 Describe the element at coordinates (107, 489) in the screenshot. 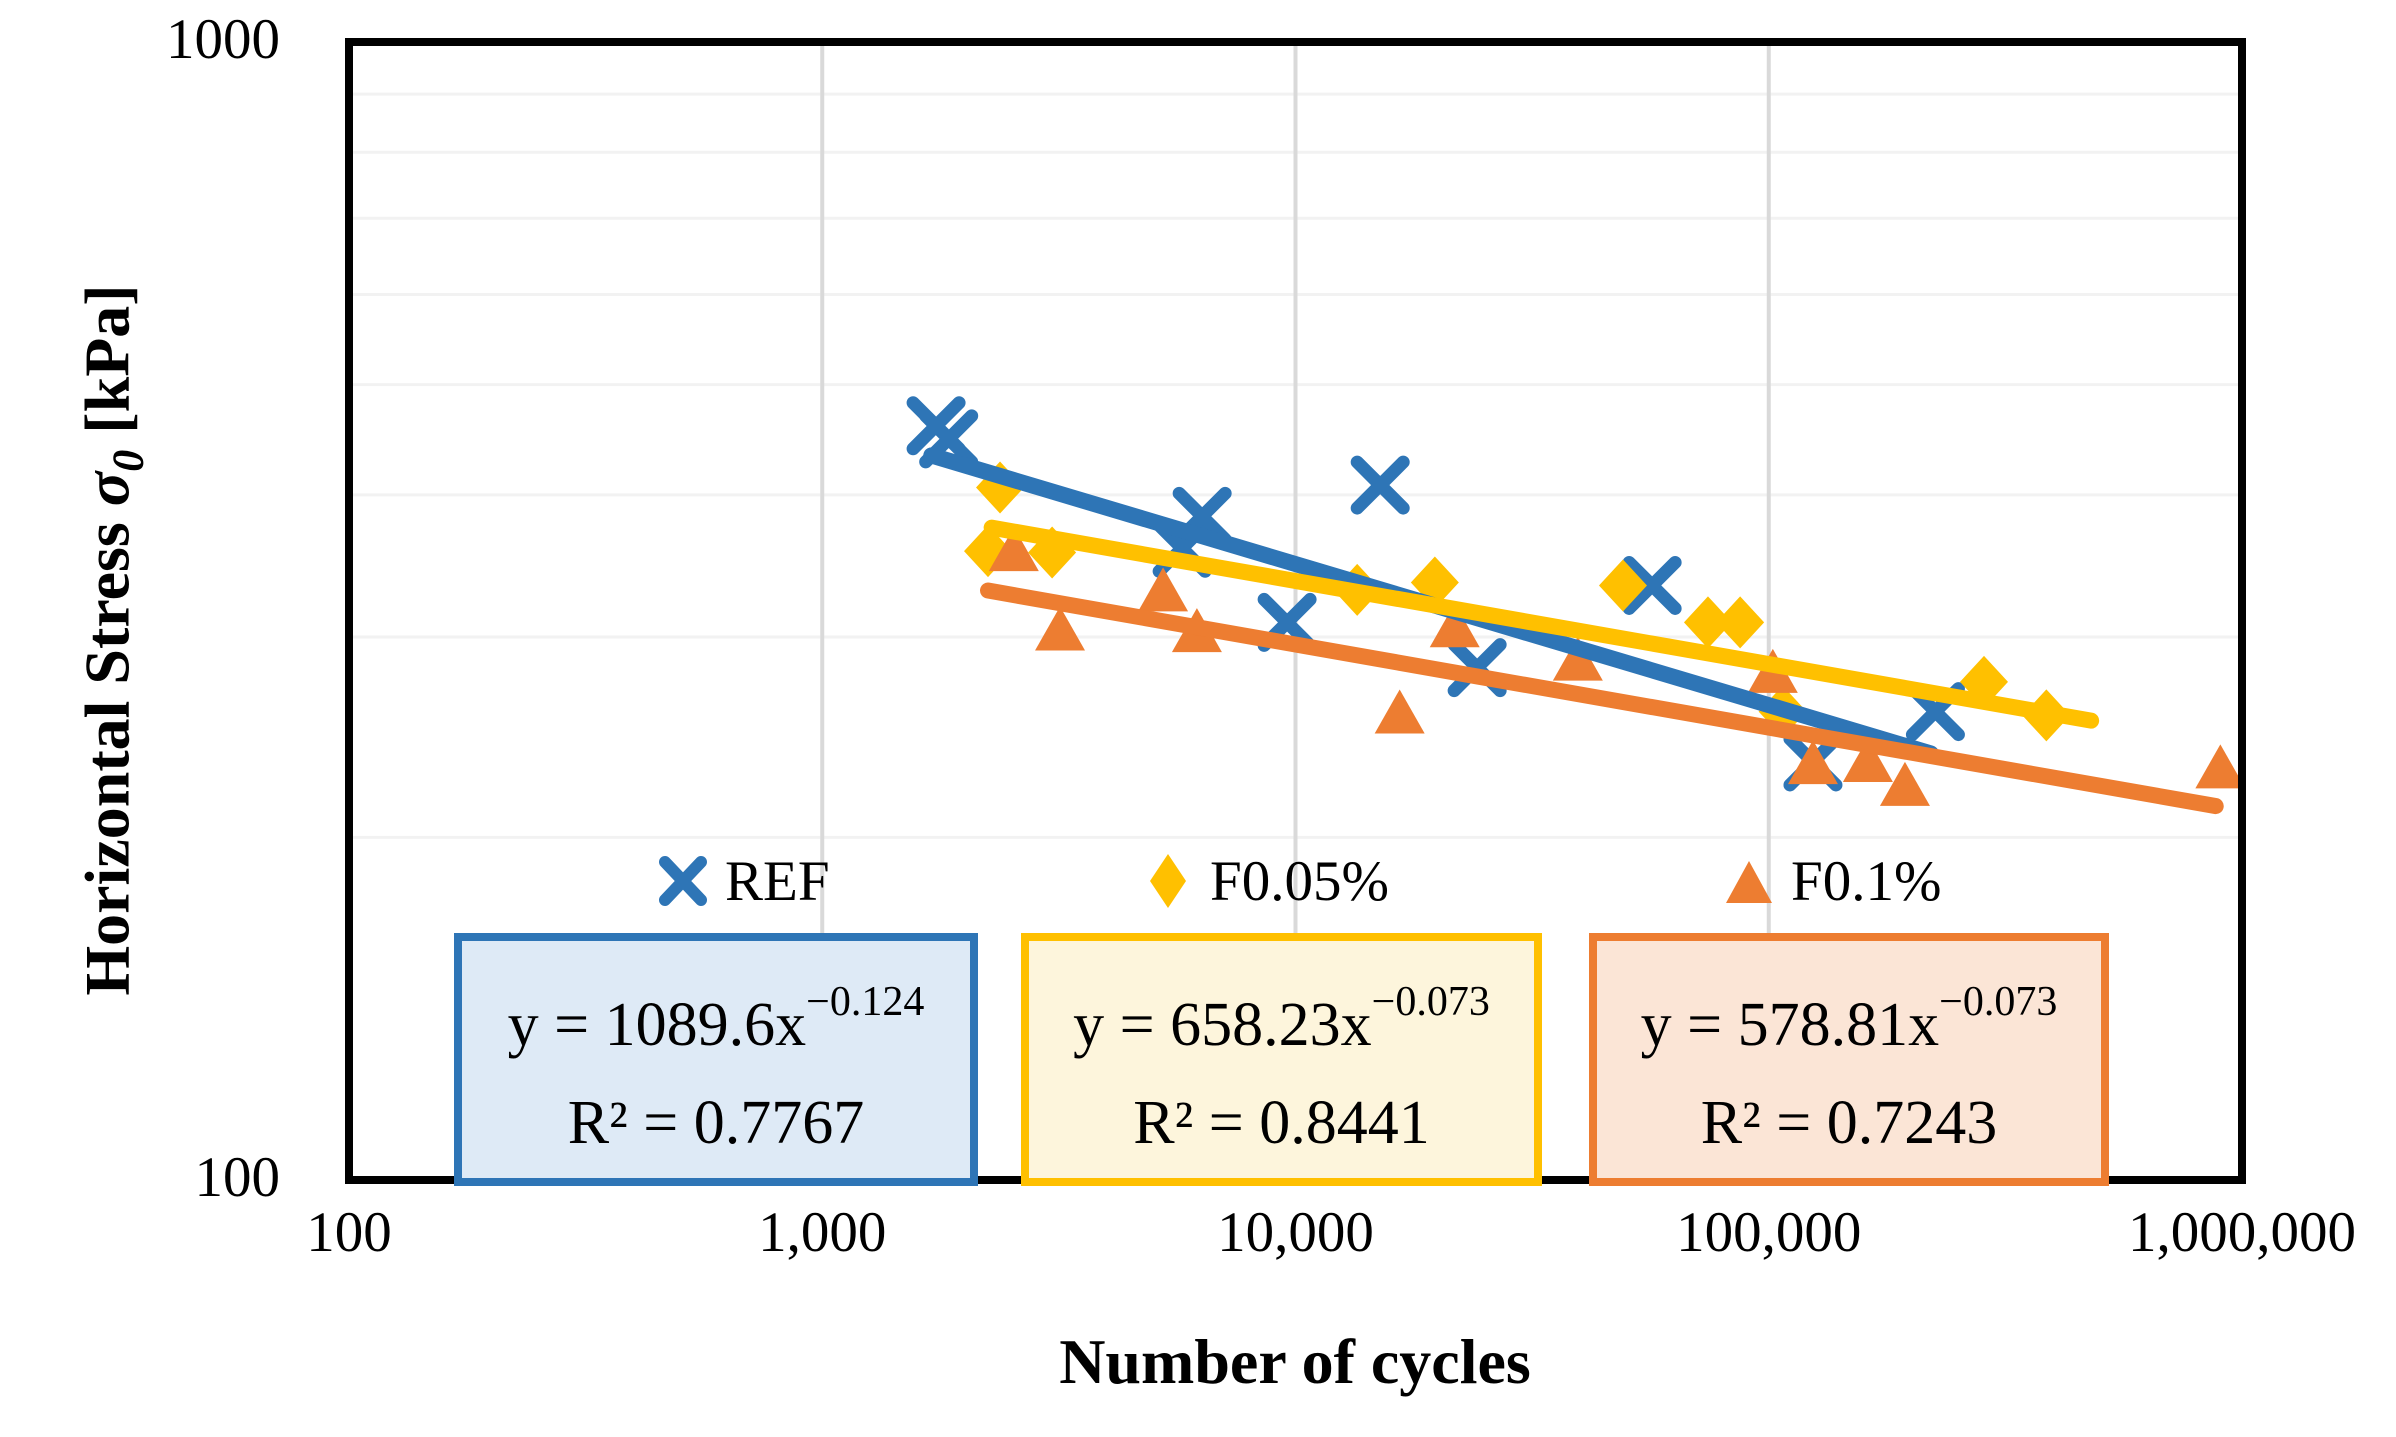

I see `sigma-symbol: σ` at that location.